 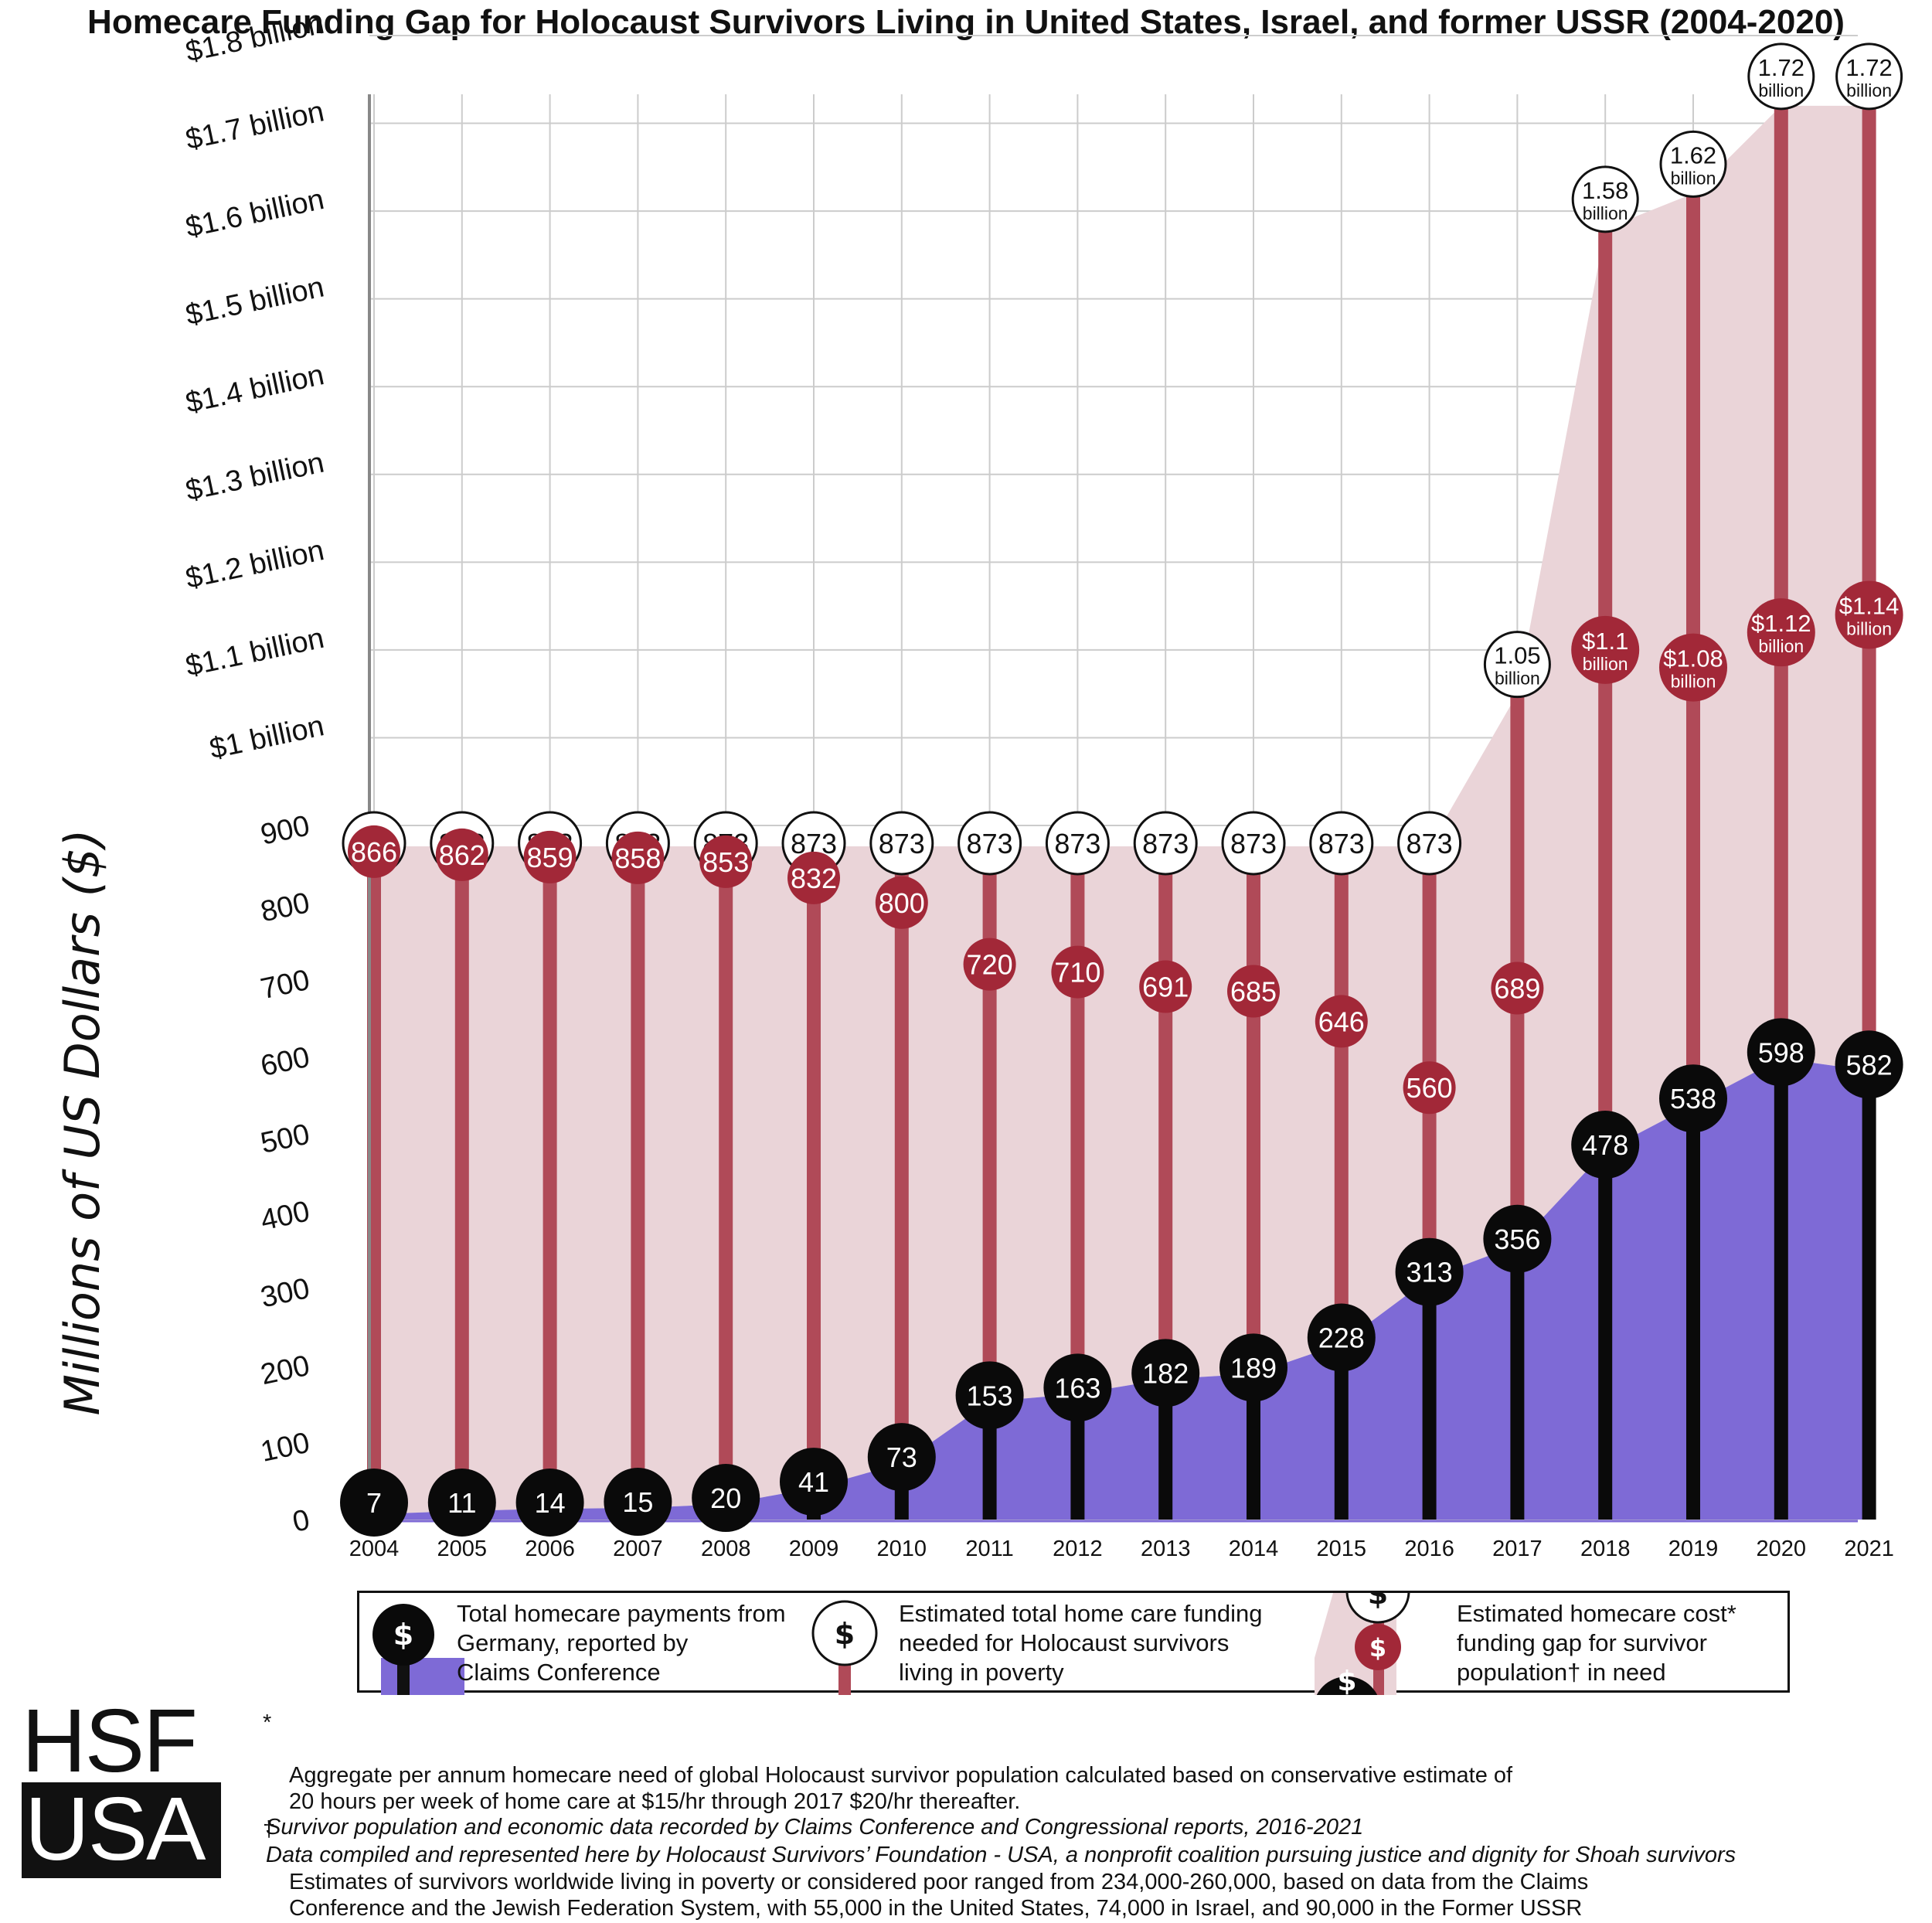 What do you see at coordinates (463, 1549) in the screenshot?
I see `x-tick-label: 2005` at bounding box center [463, 1549].